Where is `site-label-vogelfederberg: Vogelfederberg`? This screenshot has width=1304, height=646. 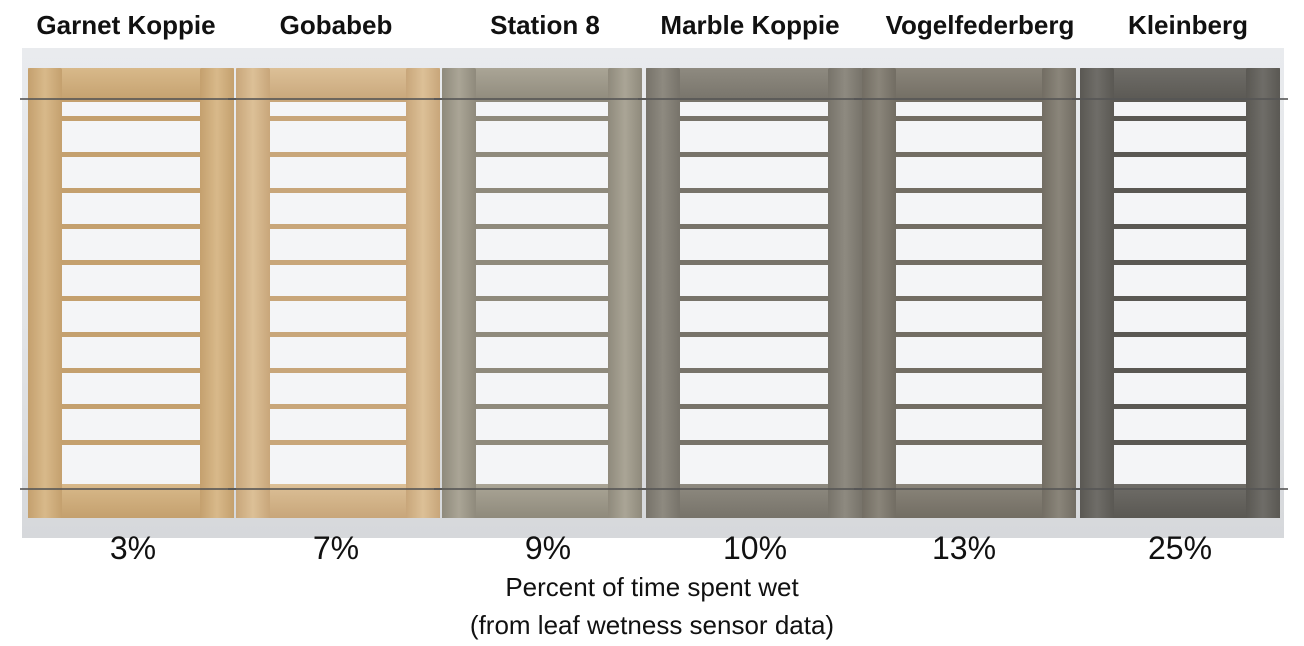
site-label-vogelfederberg: Vogelfederberg is located at coordinates (980, 25).